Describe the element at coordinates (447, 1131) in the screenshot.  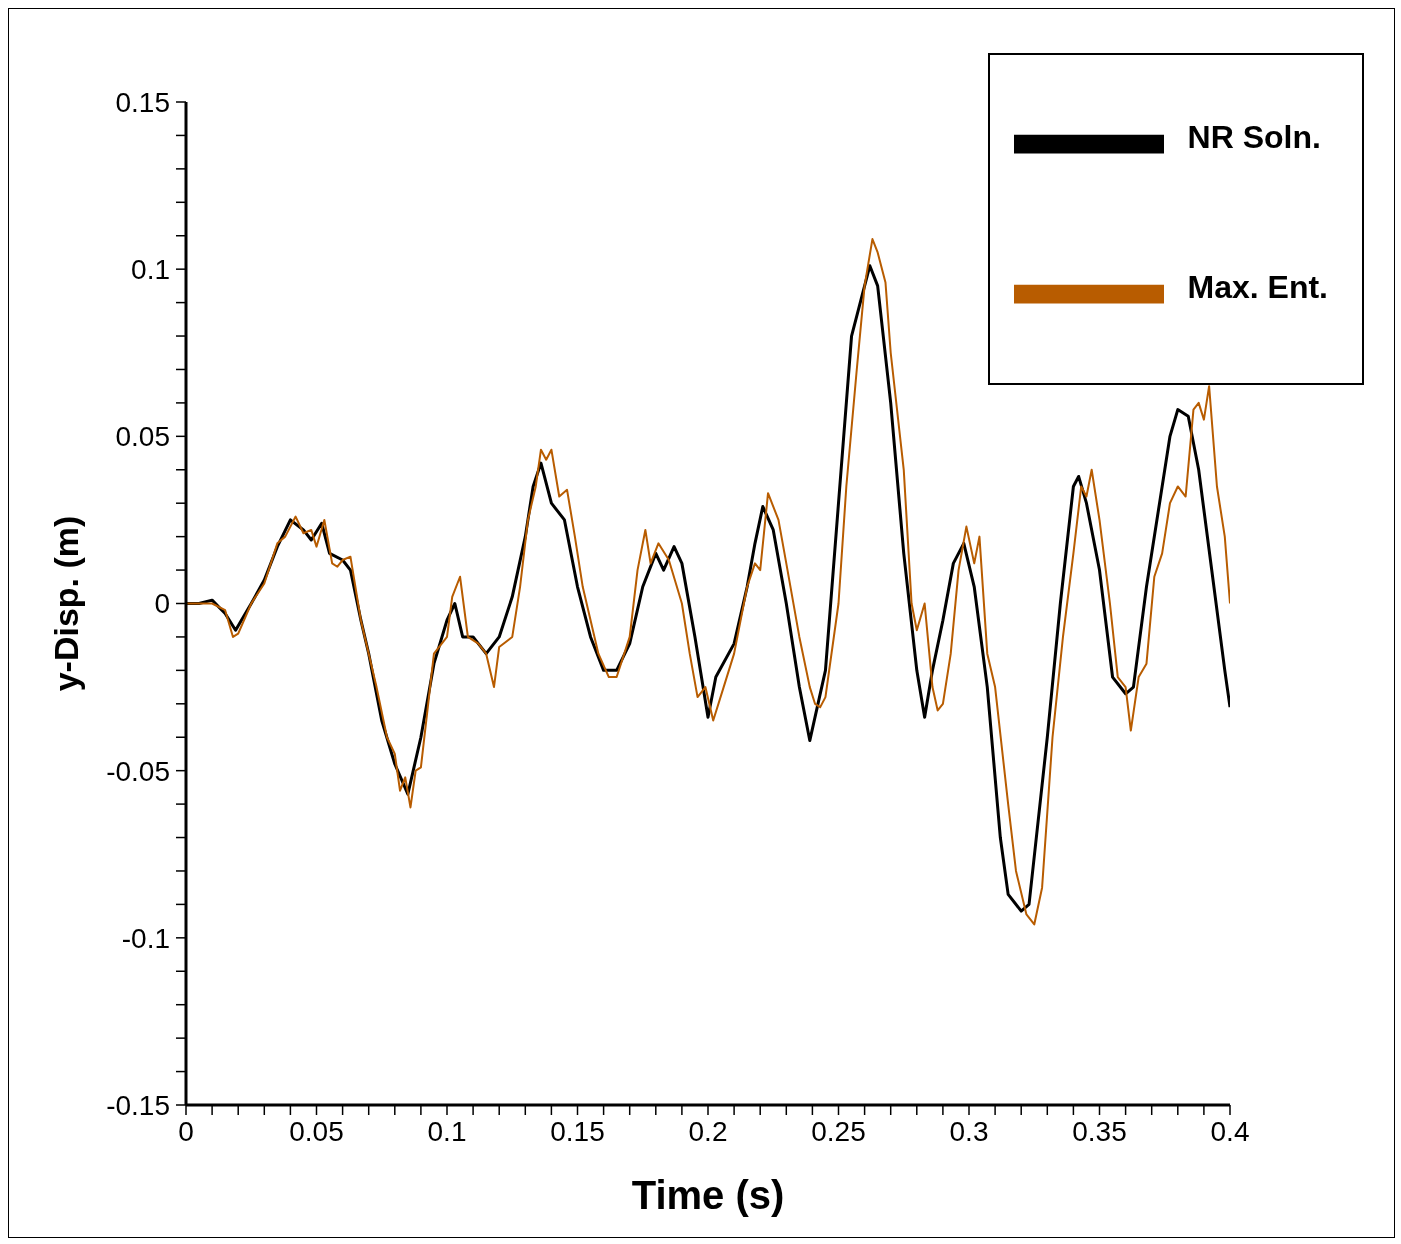
I see `x-tick-label: 0.1` at that location.